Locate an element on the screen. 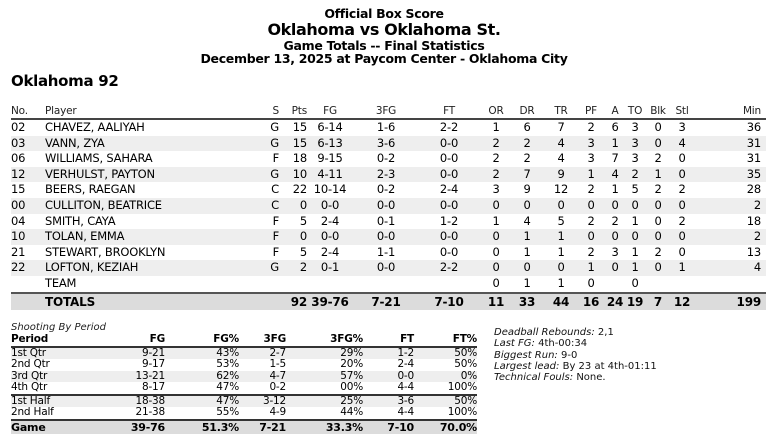 This screenshot has height=434, width=768. cell-dr: 0 is located at coordinates (527, 267).